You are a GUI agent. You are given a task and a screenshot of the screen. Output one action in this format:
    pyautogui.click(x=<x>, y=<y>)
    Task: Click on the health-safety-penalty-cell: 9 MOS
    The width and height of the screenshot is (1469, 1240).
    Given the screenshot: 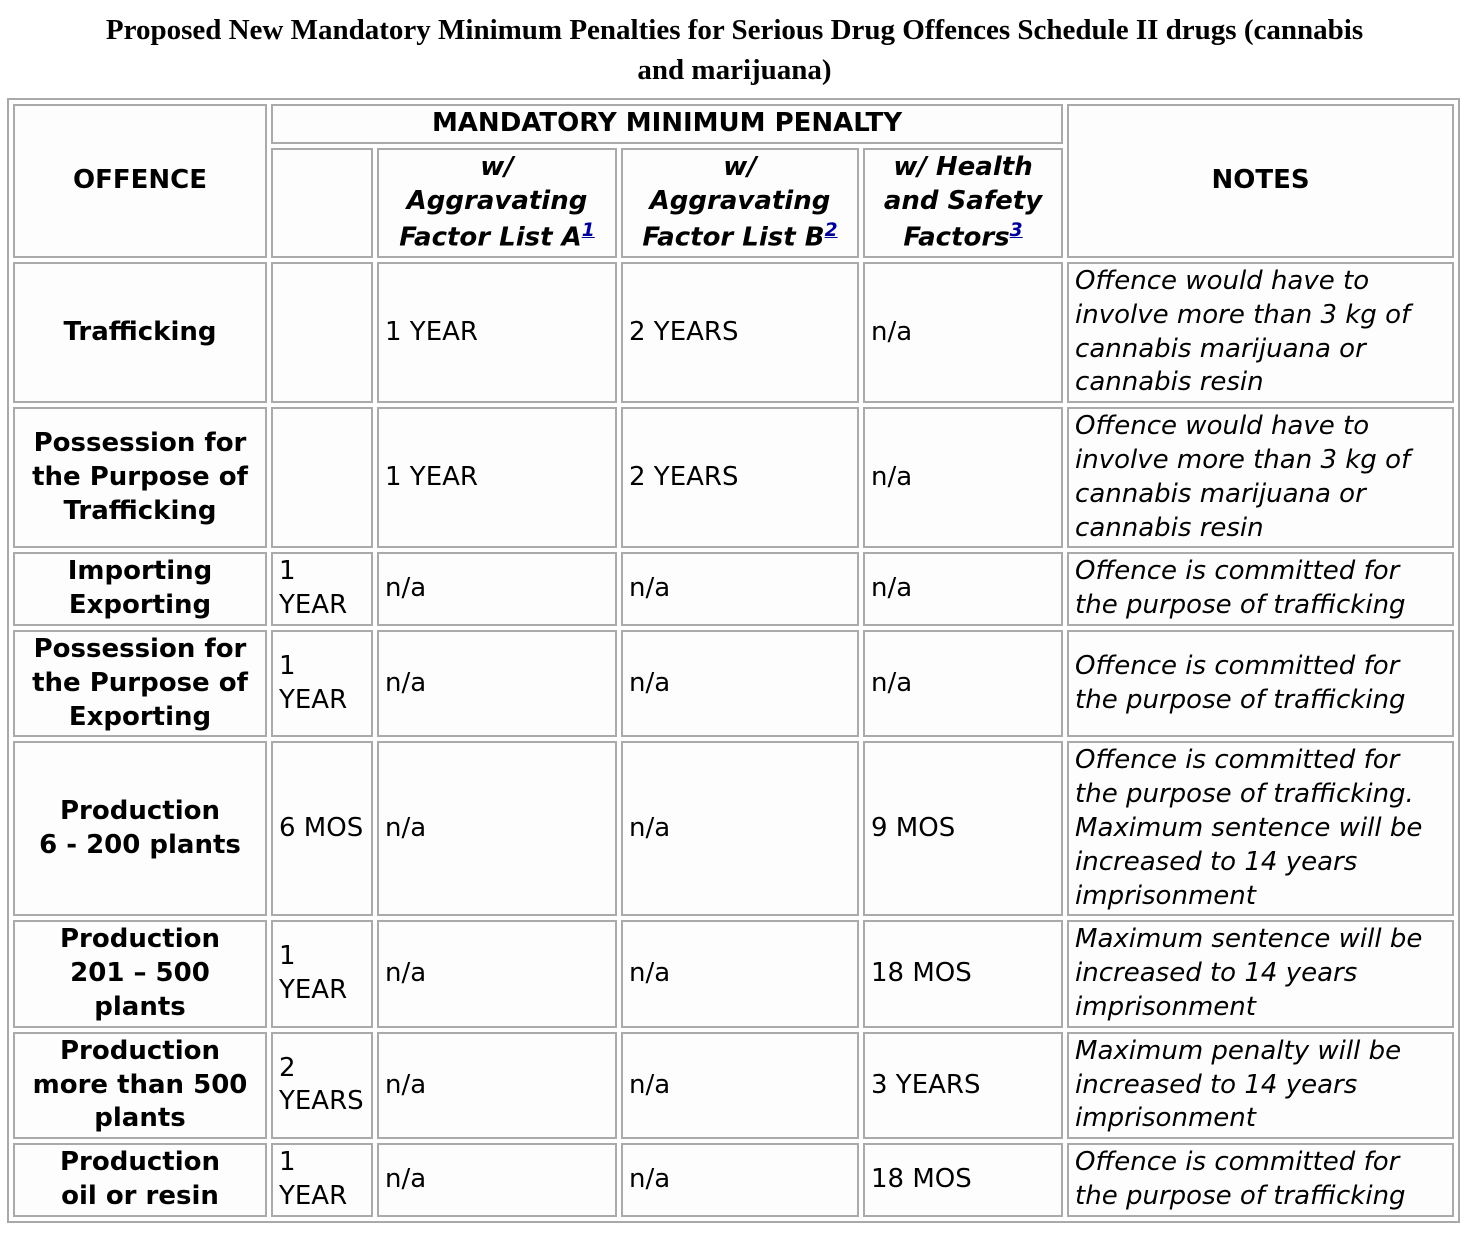 What is the action you would take?
    pyautogui.click(x=963, y=829)
    